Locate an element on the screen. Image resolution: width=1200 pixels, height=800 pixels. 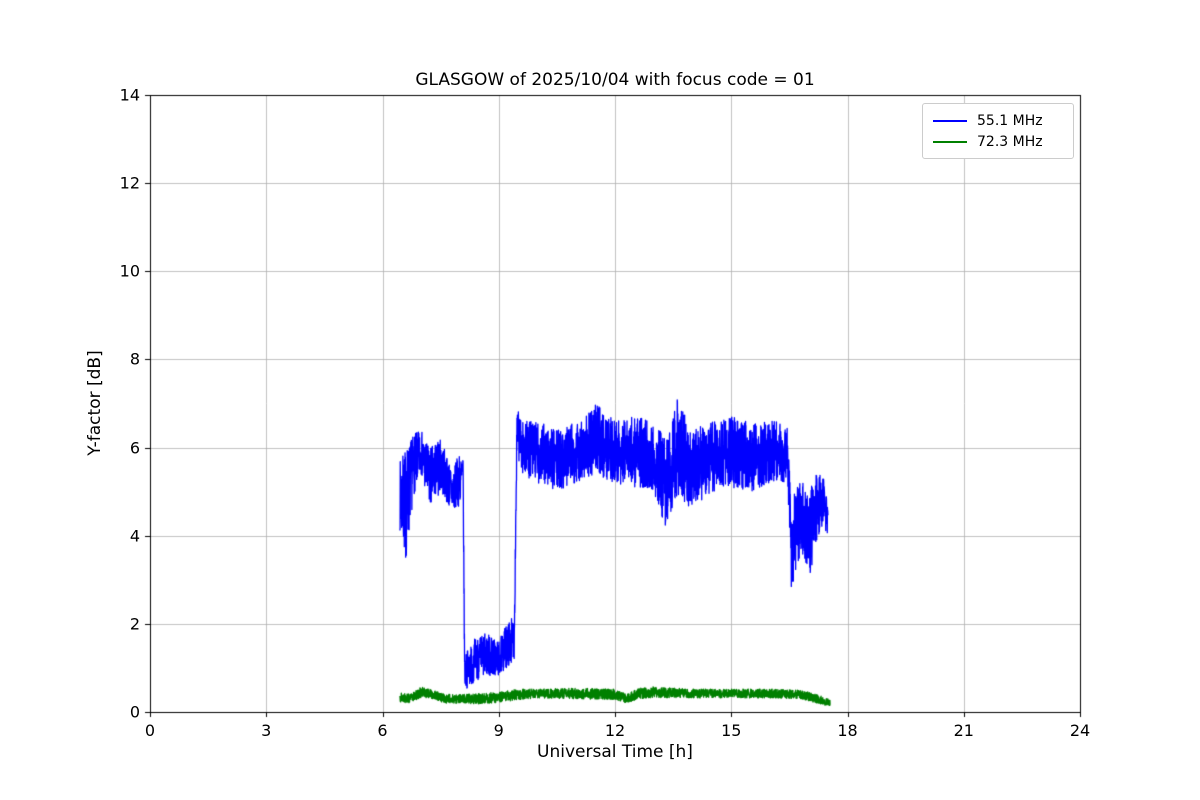
legend-label: 72.3 MHz is located at coordinates (1010, 141).